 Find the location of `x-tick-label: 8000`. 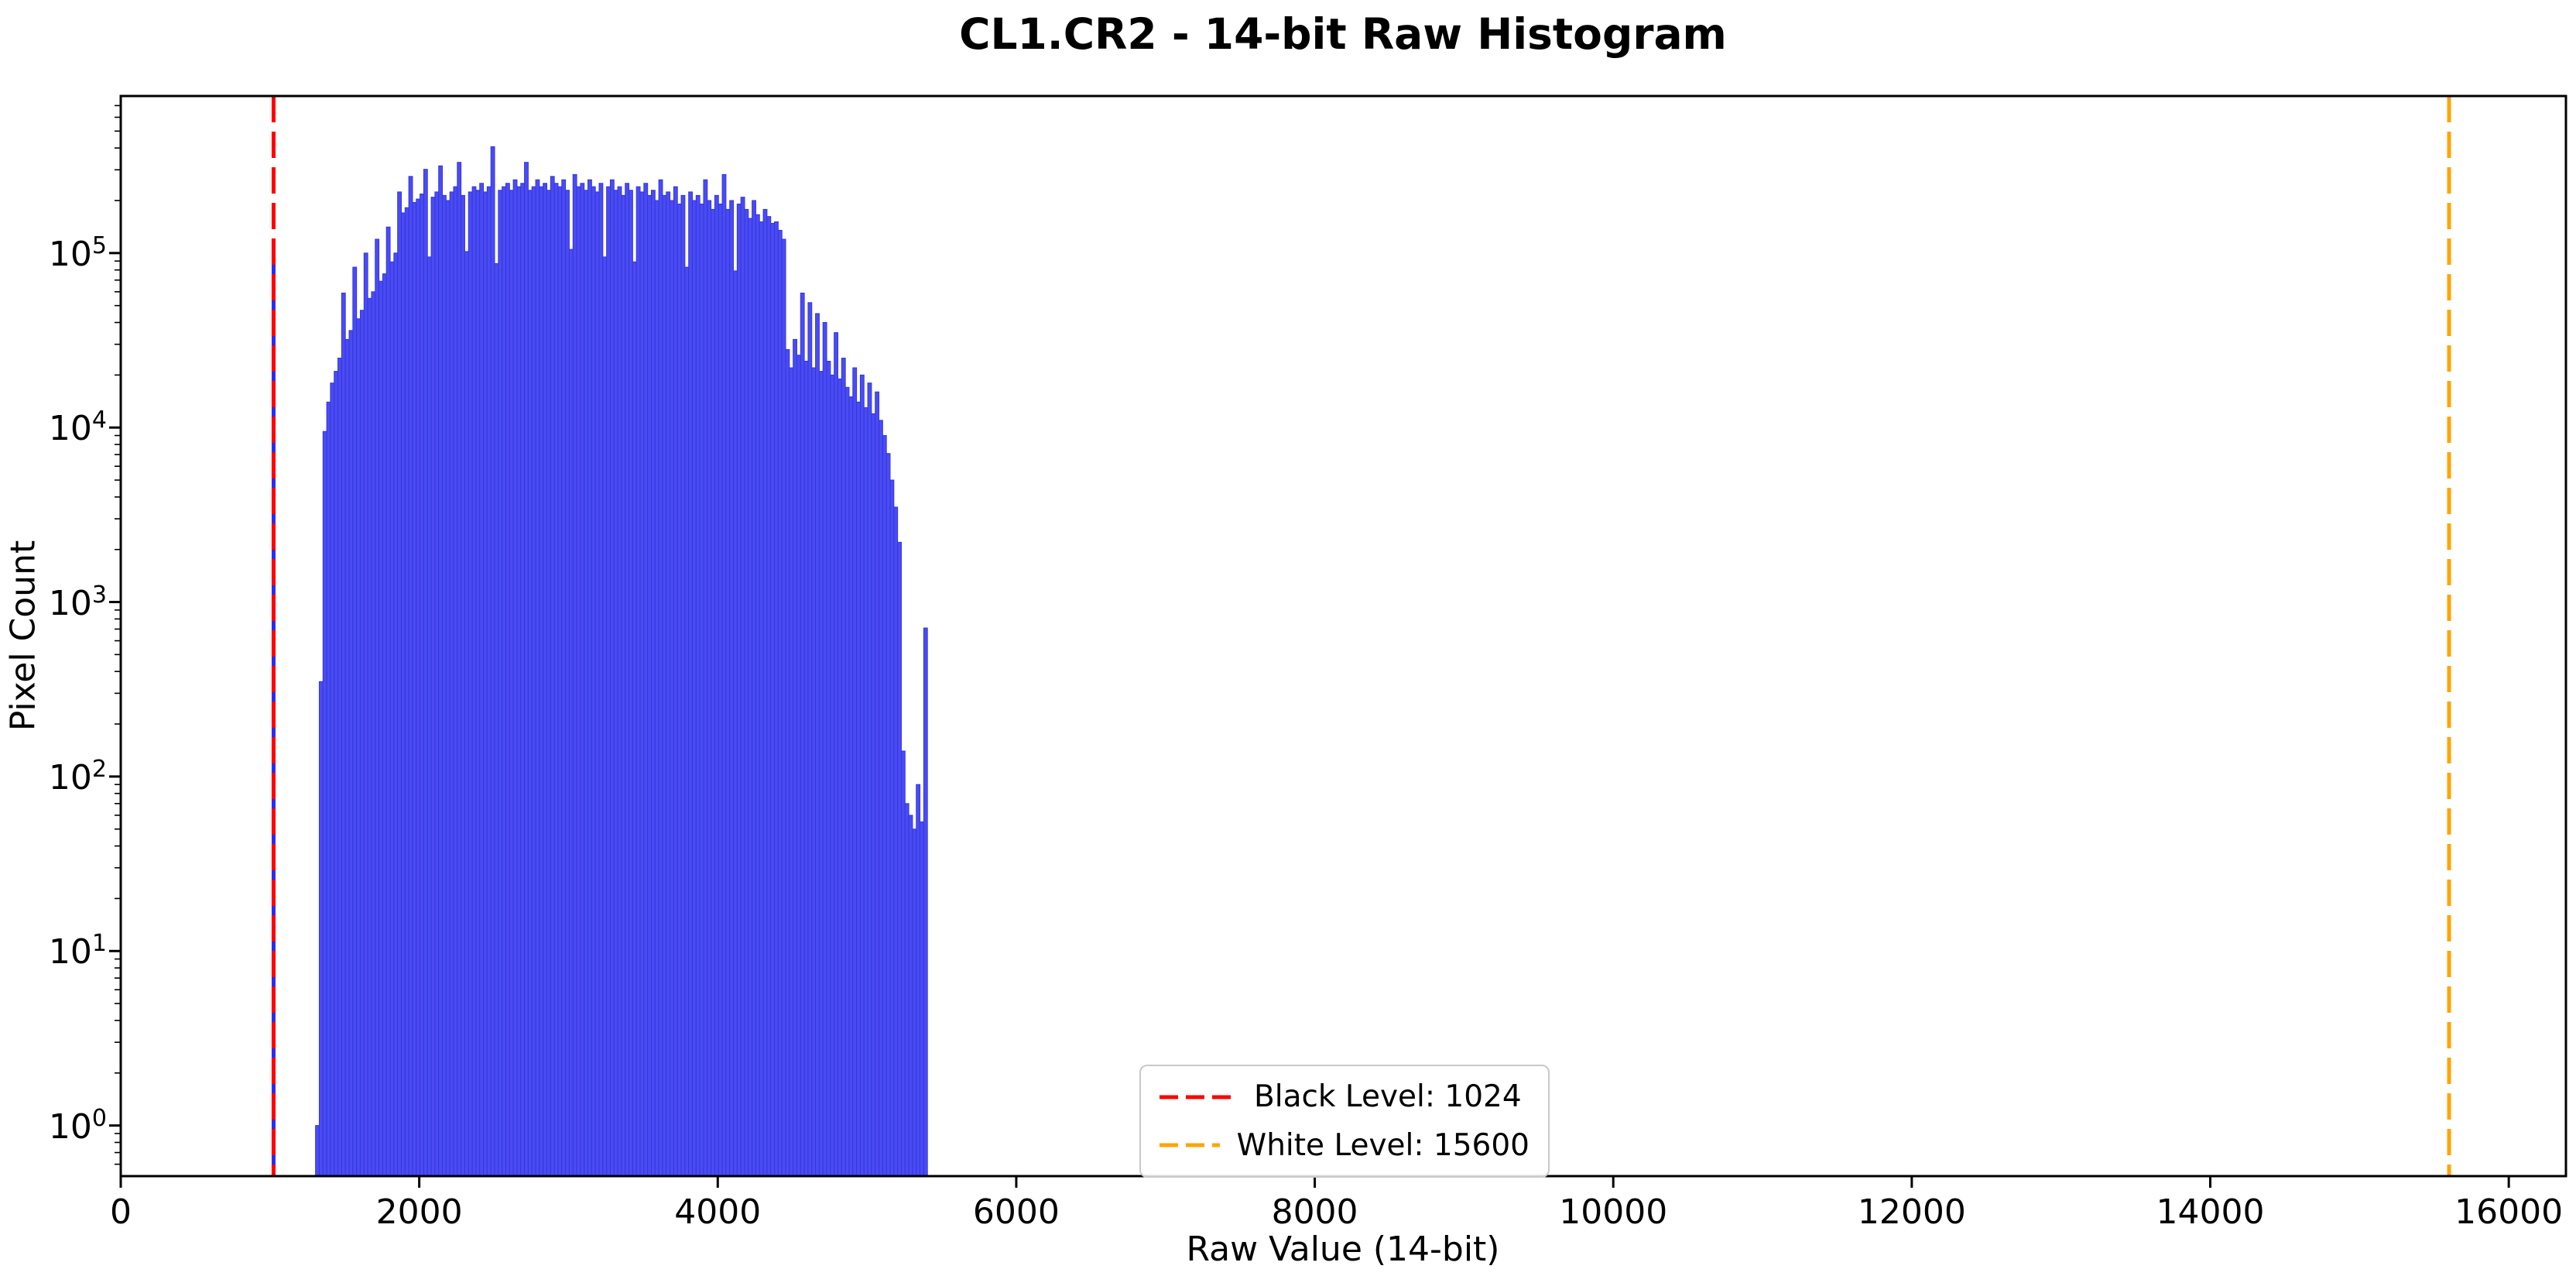

x-tick-label: 8000 is located at coordinates (1314, 1212).